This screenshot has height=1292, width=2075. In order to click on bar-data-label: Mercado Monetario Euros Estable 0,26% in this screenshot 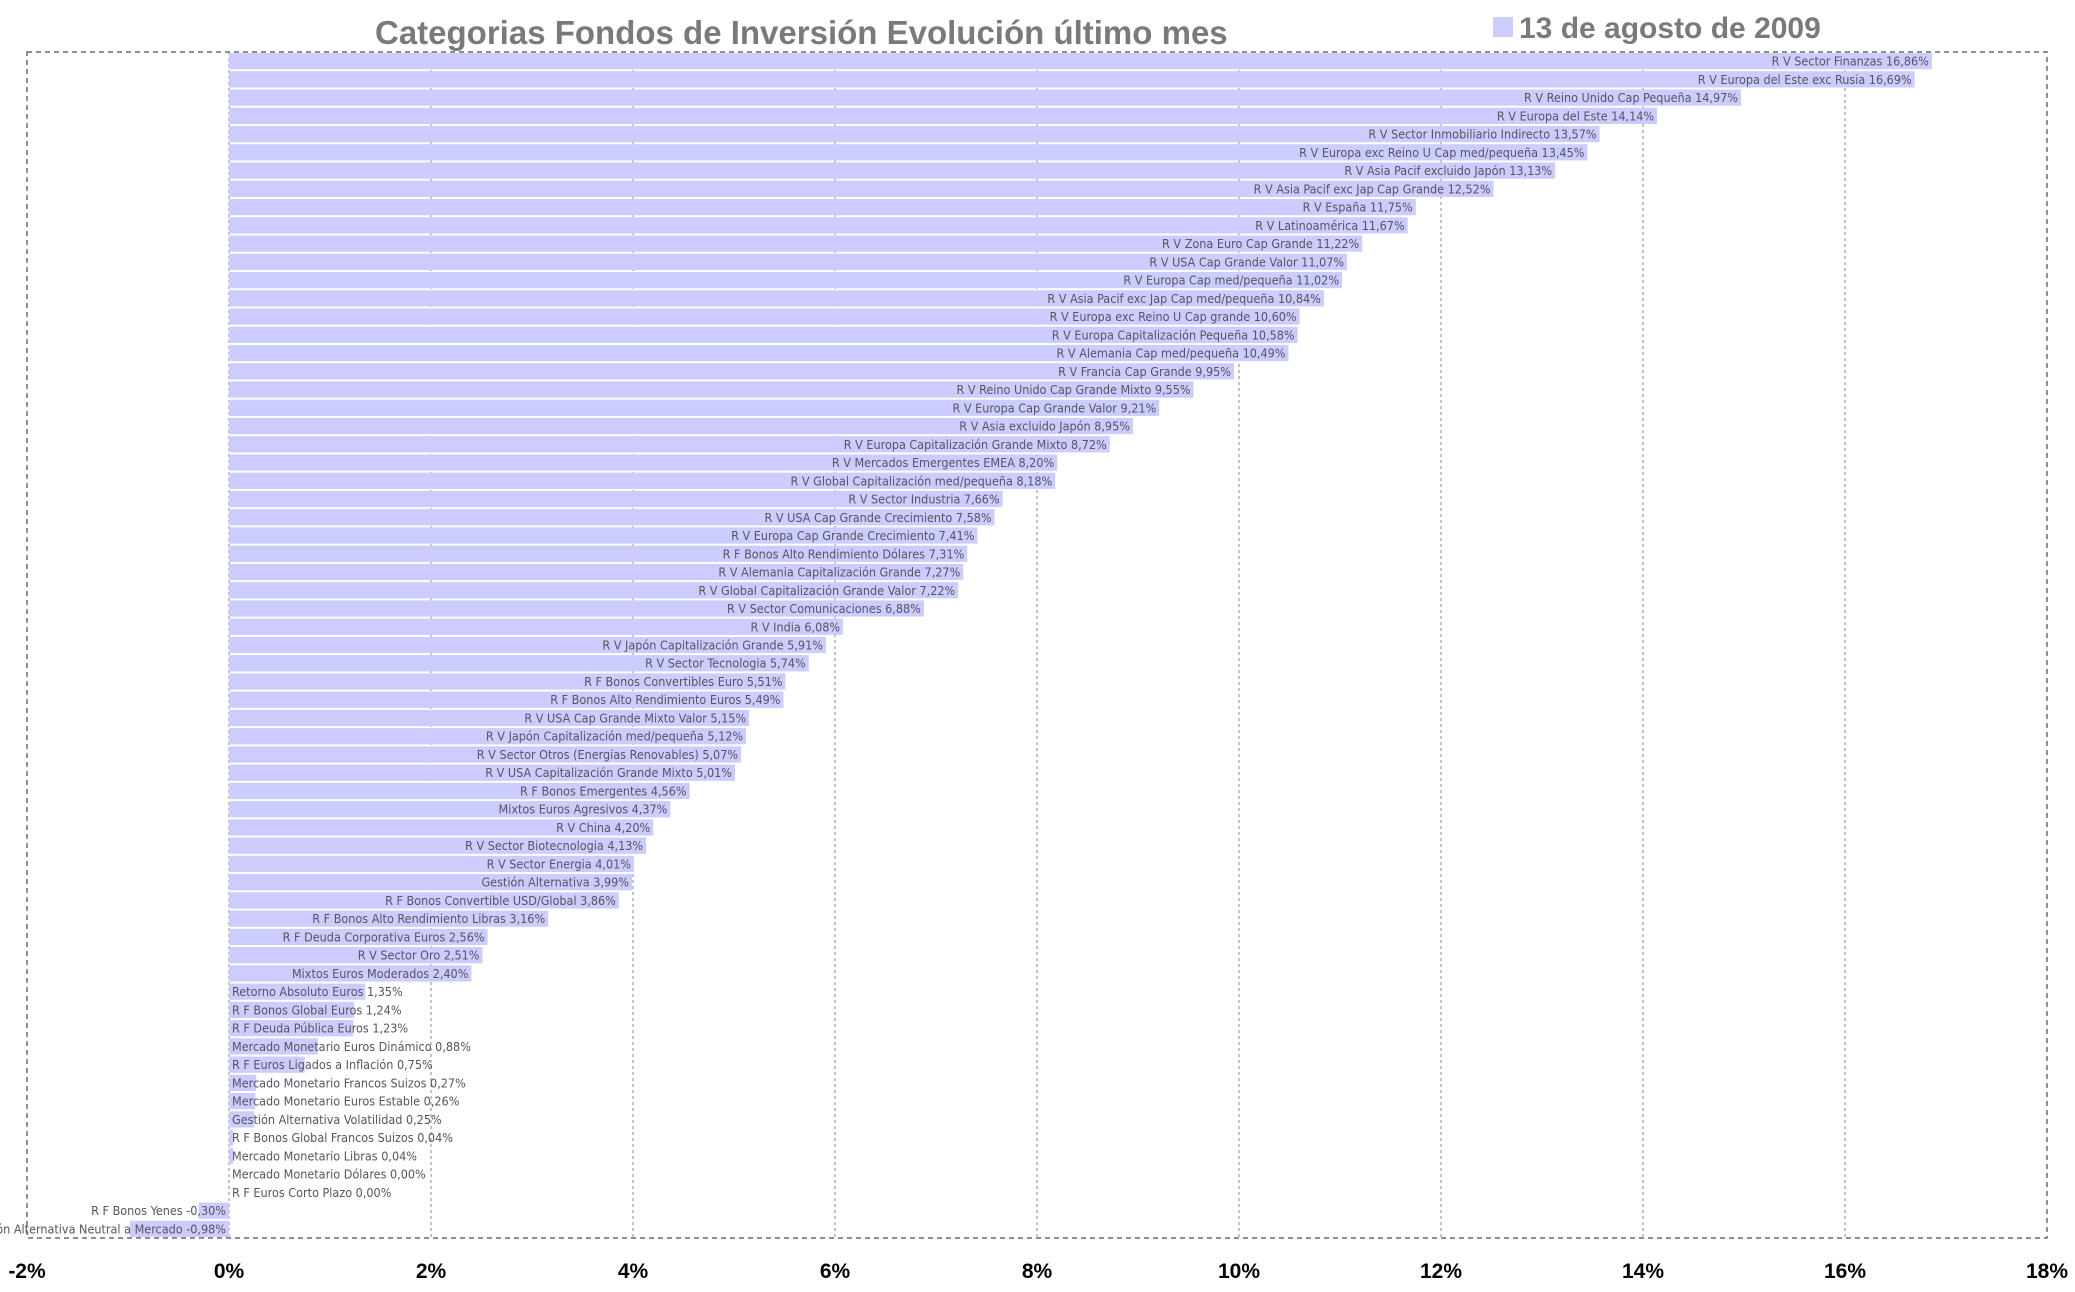, I will do `click(346, 1101)`.